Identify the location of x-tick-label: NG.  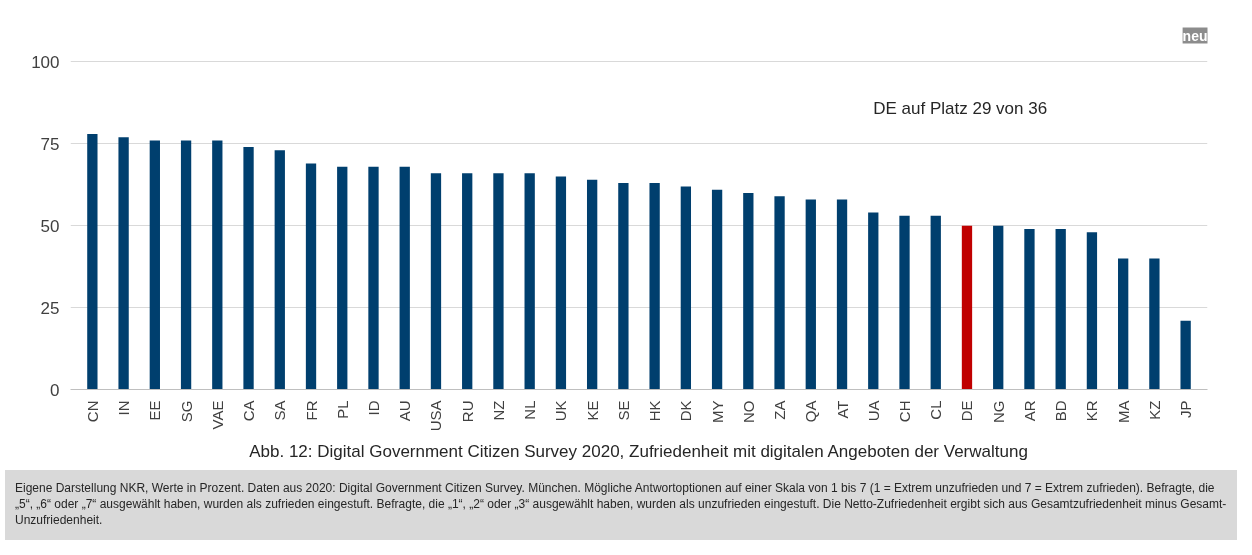
(998, 411).